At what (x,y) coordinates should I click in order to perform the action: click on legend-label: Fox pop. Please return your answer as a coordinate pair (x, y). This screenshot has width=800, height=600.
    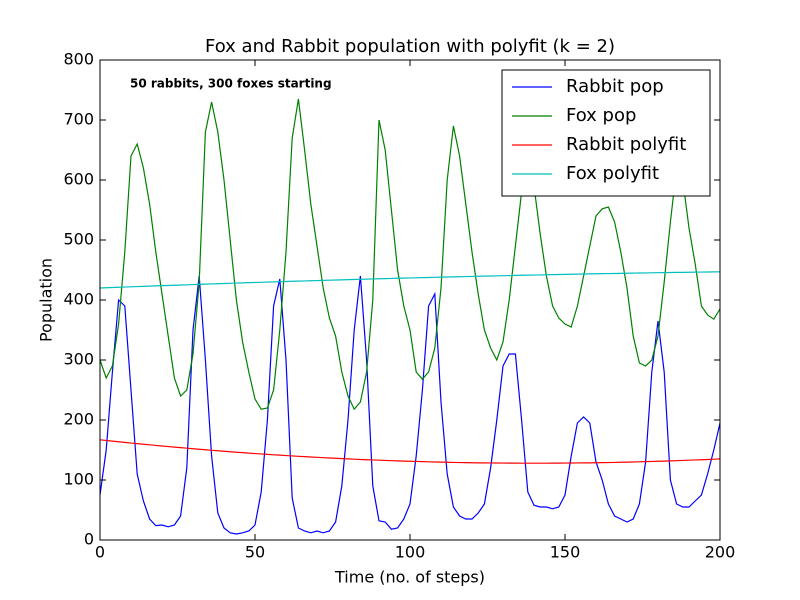
    Looking at the image, I should click on (601, 115).